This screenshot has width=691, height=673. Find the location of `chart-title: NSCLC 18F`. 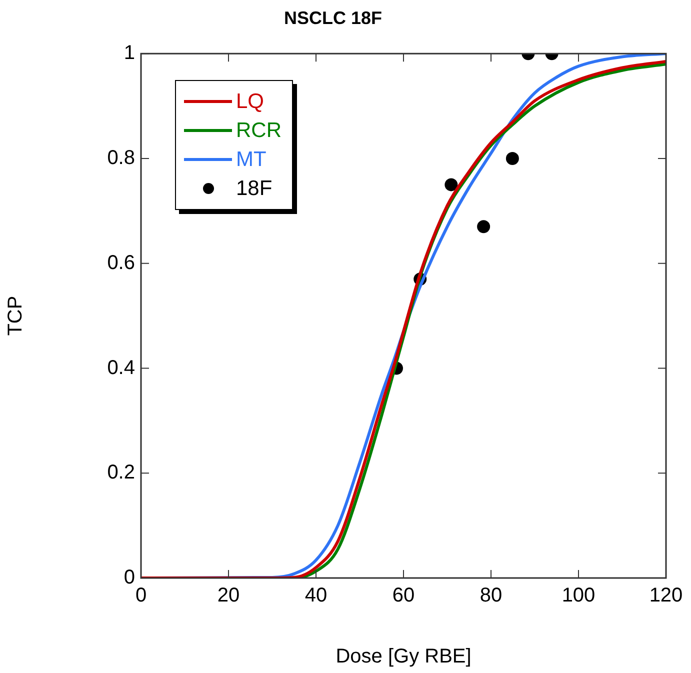

chart-title: NSCLC 18F is located at coordinates (333, 18).